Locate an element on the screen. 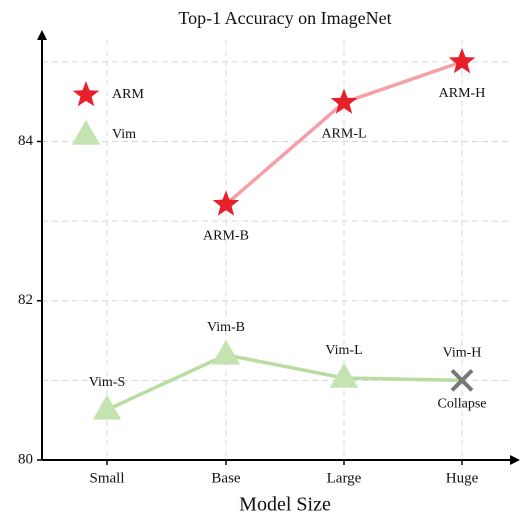 The width and height of the screenshot is (528, 518). point-label: Vim-S is located at coordinates (107, 382).